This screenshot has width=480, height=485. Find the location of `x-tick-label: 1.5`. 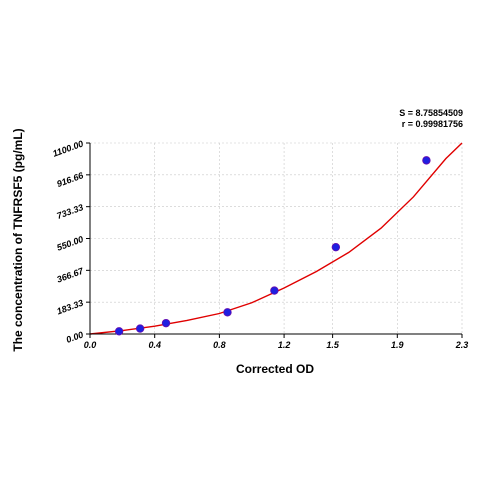

x-tick-label: 1.5 is located at coordinates (333, 345).